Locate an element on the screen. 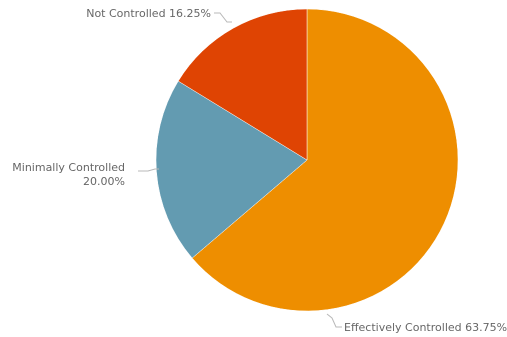 This screenshot has height=337, width=507. slice-label-minimally-controlled-name: Minimally Controlled is located at coordinates (68, 167).